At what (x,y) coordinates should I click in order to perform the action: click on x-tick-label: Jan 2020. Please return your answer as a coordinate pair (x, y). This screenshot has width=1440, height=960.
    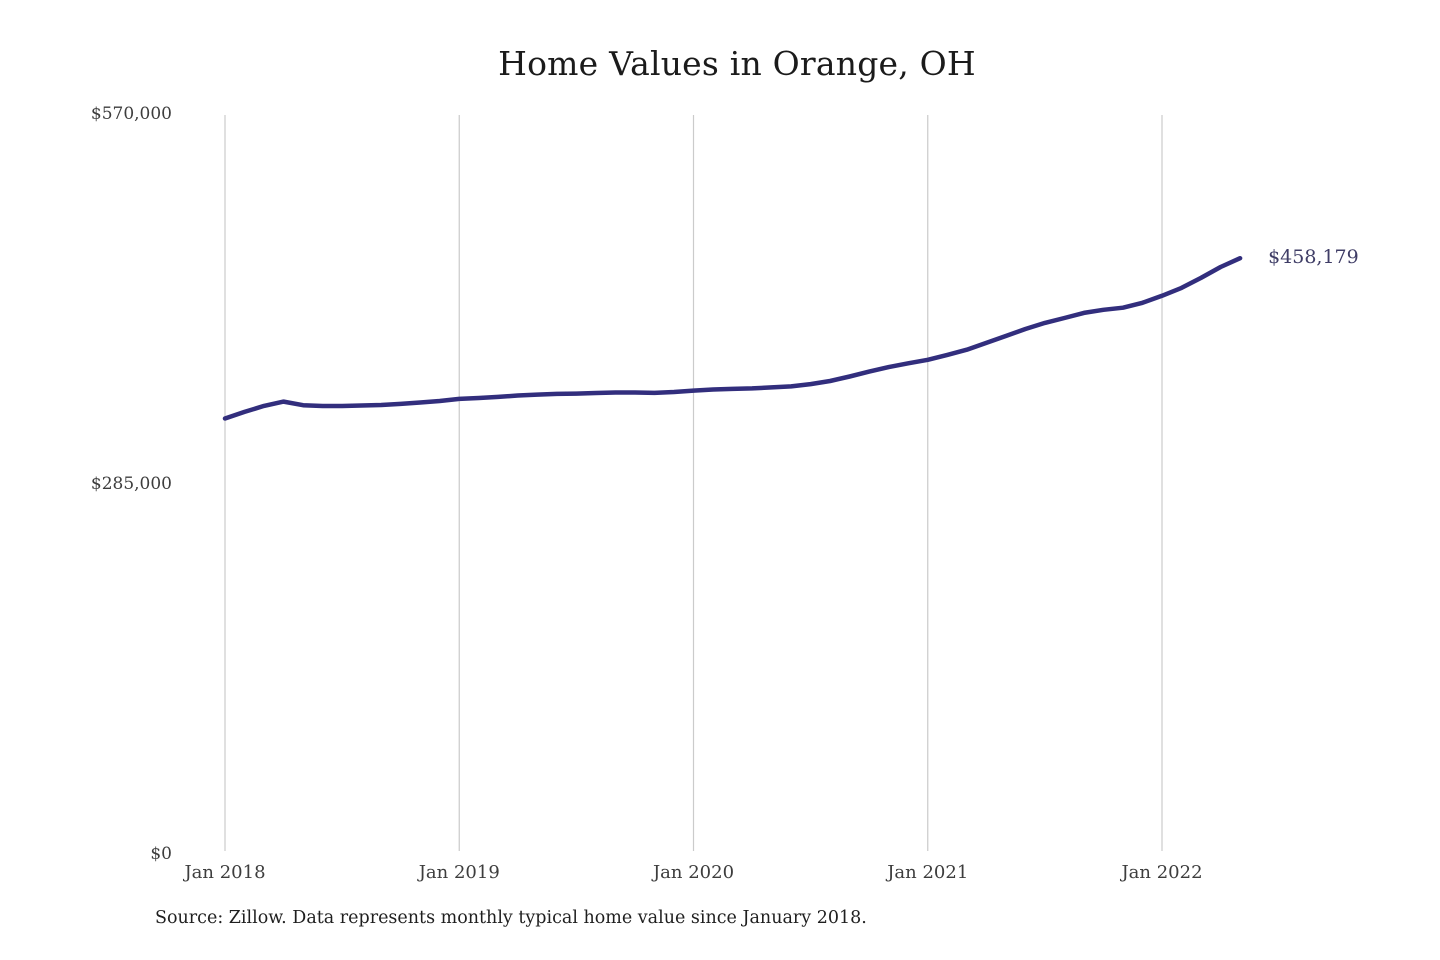
    Looking at the image, I should click on (692, 872).